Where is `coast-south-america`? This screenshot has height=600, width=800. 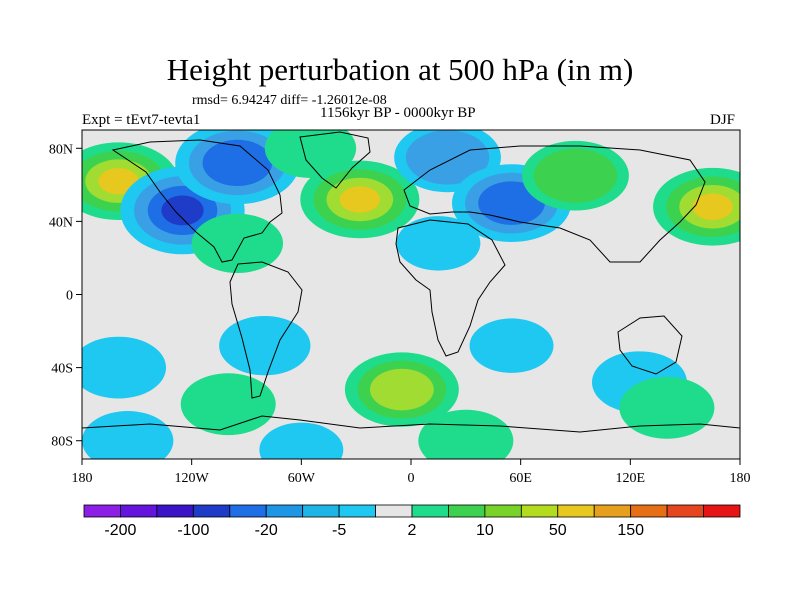 coast-south-america is located at coordinates (266, 330).